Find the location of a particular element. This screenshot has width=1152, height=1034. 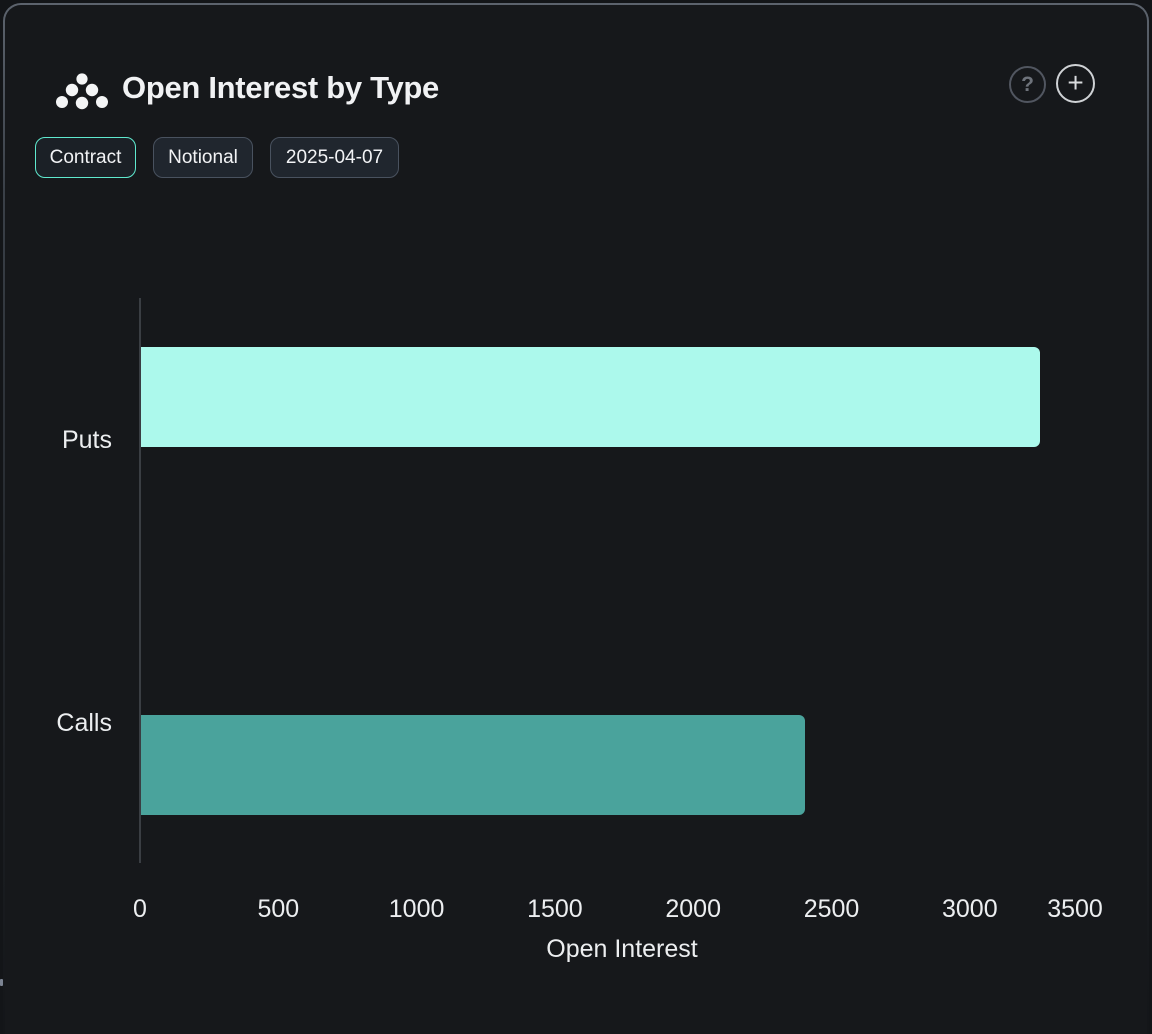

x-axis-ticks: 0 500 1000 1500 2000 2500 3000 3500 is located at coordinates (576, 910).